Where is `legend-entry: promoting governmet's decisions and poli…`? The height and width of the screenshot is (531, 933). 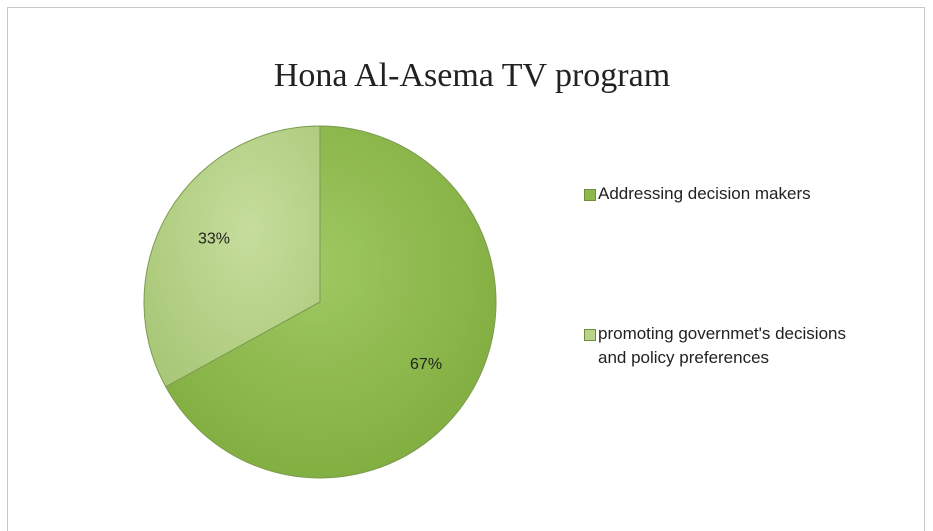 legend-entry: promoting governmet's decisions and poli… is located at coordinates (721, 346).